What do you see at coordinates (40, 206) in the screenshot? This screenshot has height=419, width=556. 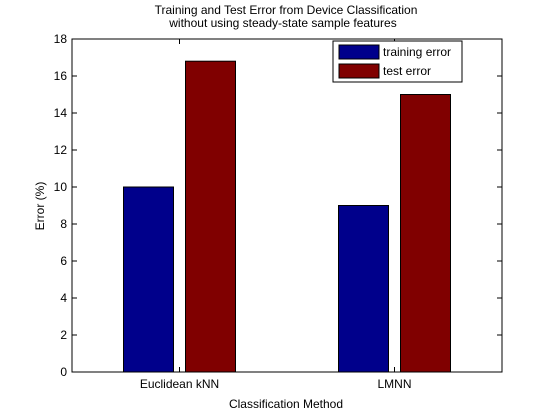 I see `y-axis-label: Error (%)` at bounding box center [40, 206].